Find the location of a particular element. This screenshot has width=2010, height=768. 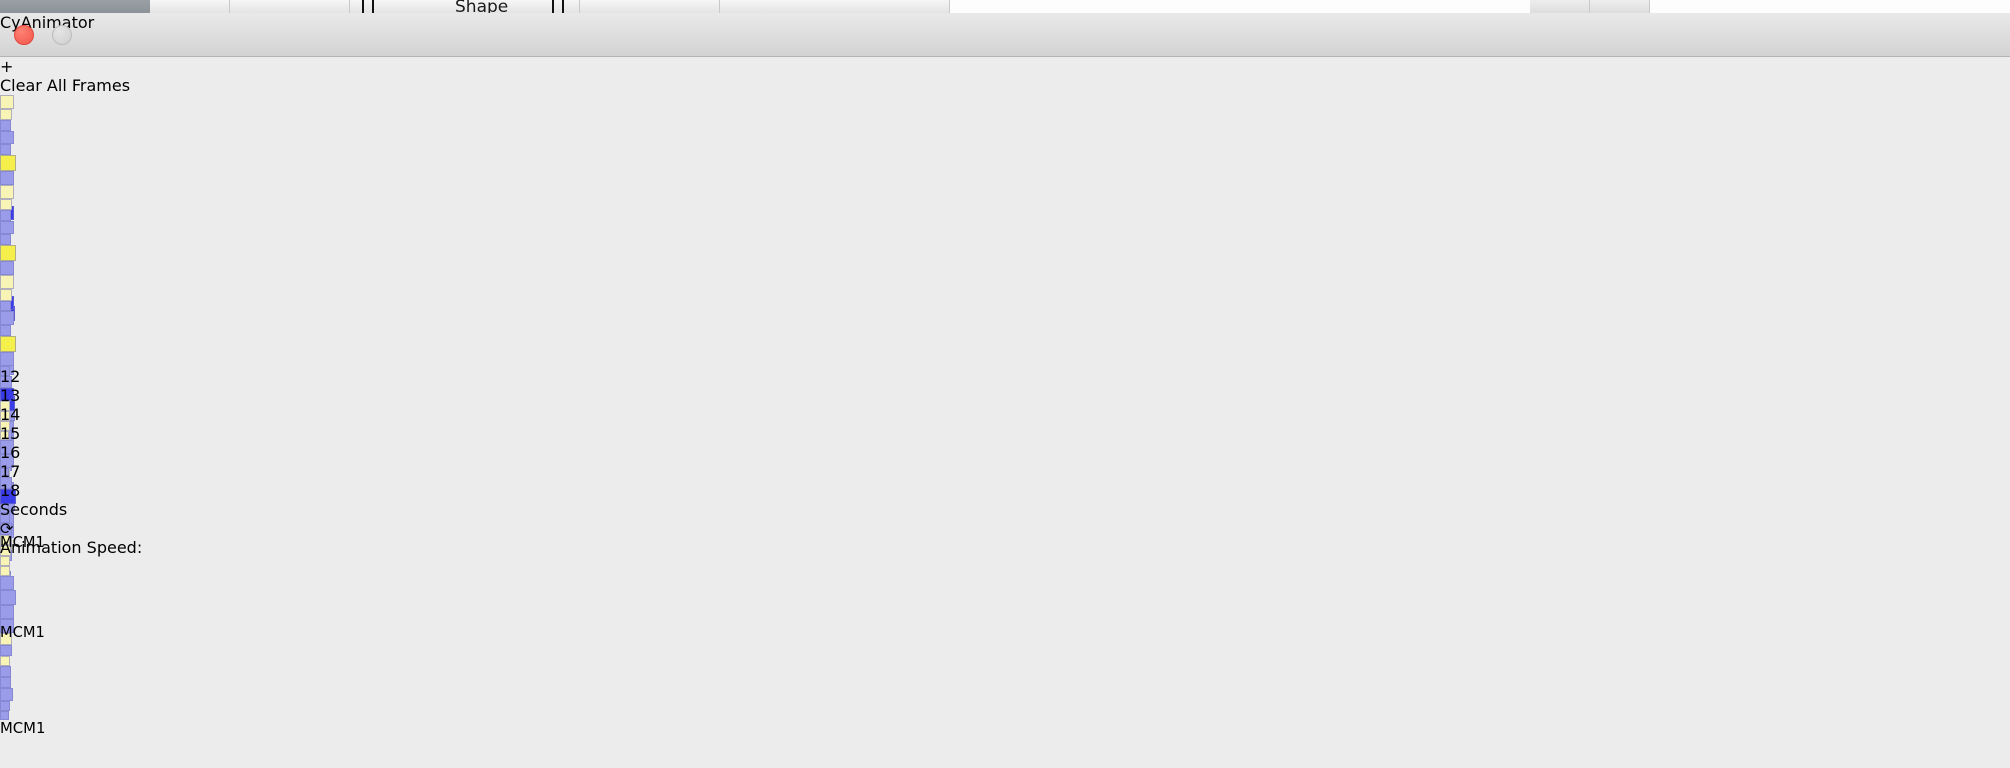

window-titlebar: CyAnimator is located at coordinates (1005, 35).